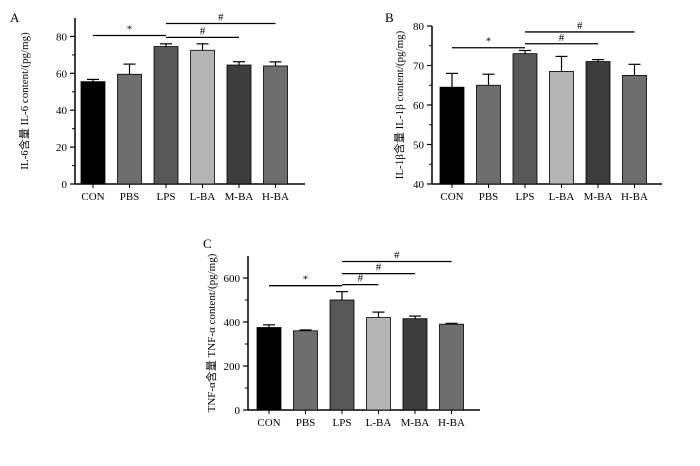 The image size is (700, 466). What do you see at coordinates (15, 17) in the screenshot?
I see `panel-letter: A` at bounding box center [15, 17].